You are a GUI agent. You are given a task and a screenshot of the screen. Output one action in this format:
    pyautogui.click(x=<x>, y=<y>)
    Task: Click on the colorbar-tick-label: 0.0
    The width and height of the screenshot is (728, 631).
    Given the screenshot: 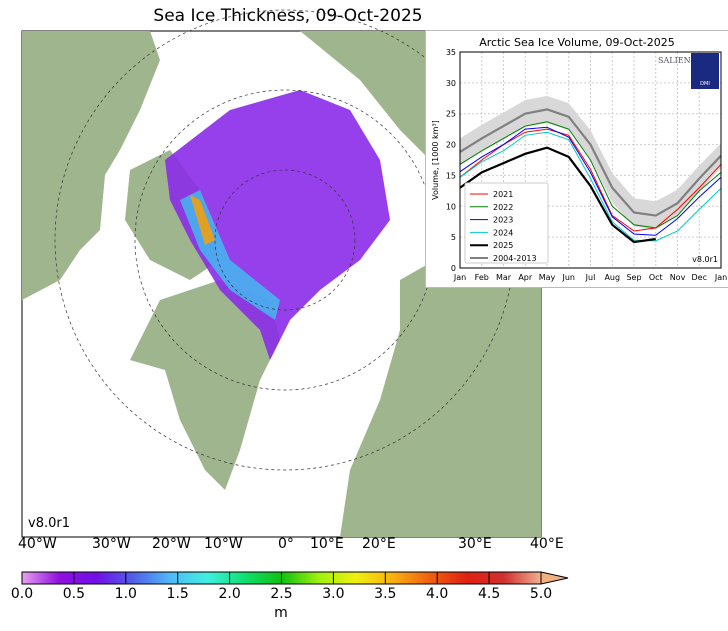 What is the action you would take?
    pyautogui.click(x=22, y=594)
    